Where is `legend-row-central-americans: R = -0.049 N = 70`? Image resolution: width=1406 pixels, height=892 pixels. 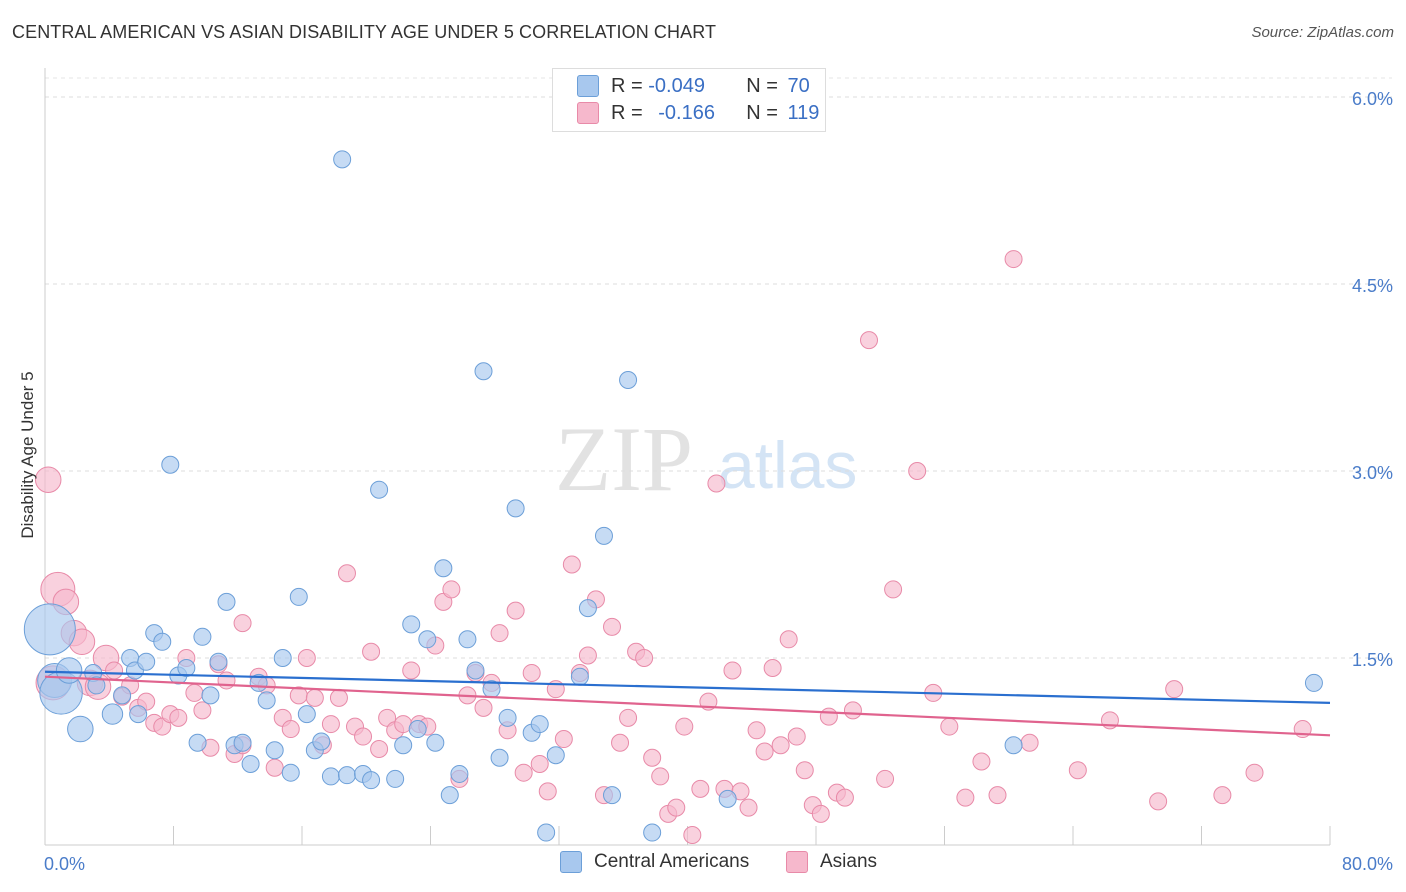 legend-row-central-americans: R = -0.049 N = 70 is located at coordinates (693, 86).